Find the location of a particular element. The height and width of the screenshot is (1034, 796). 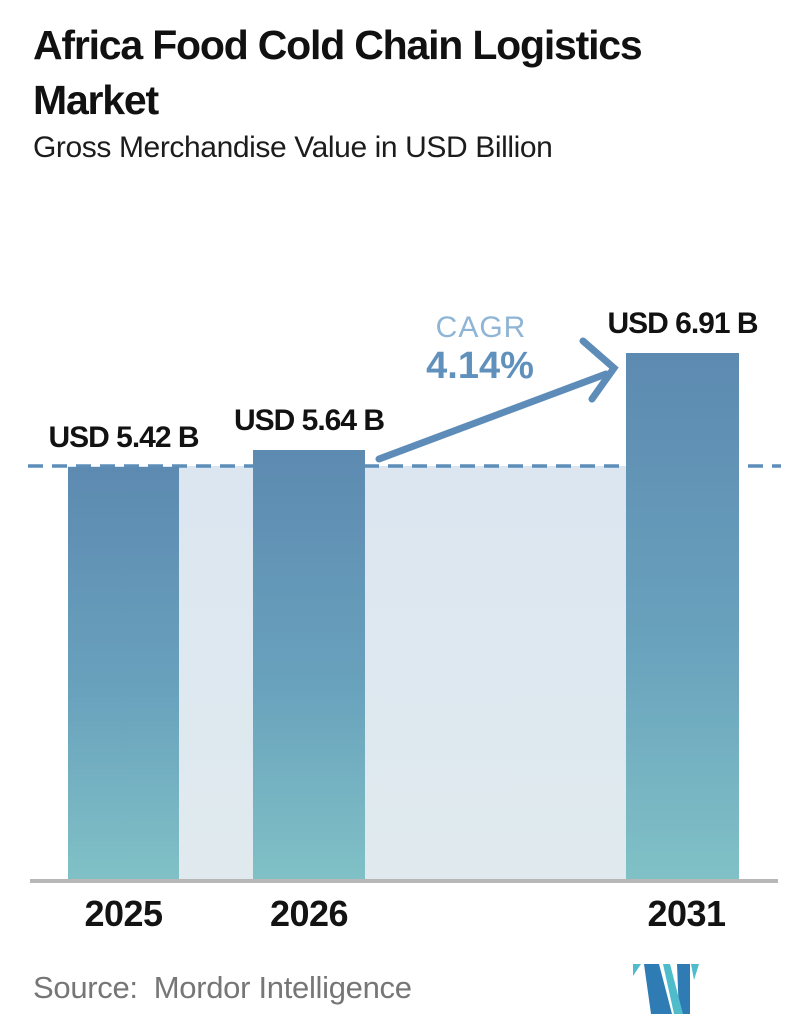

x-tick-2031: 2031 is located at coordinates (686, 913).